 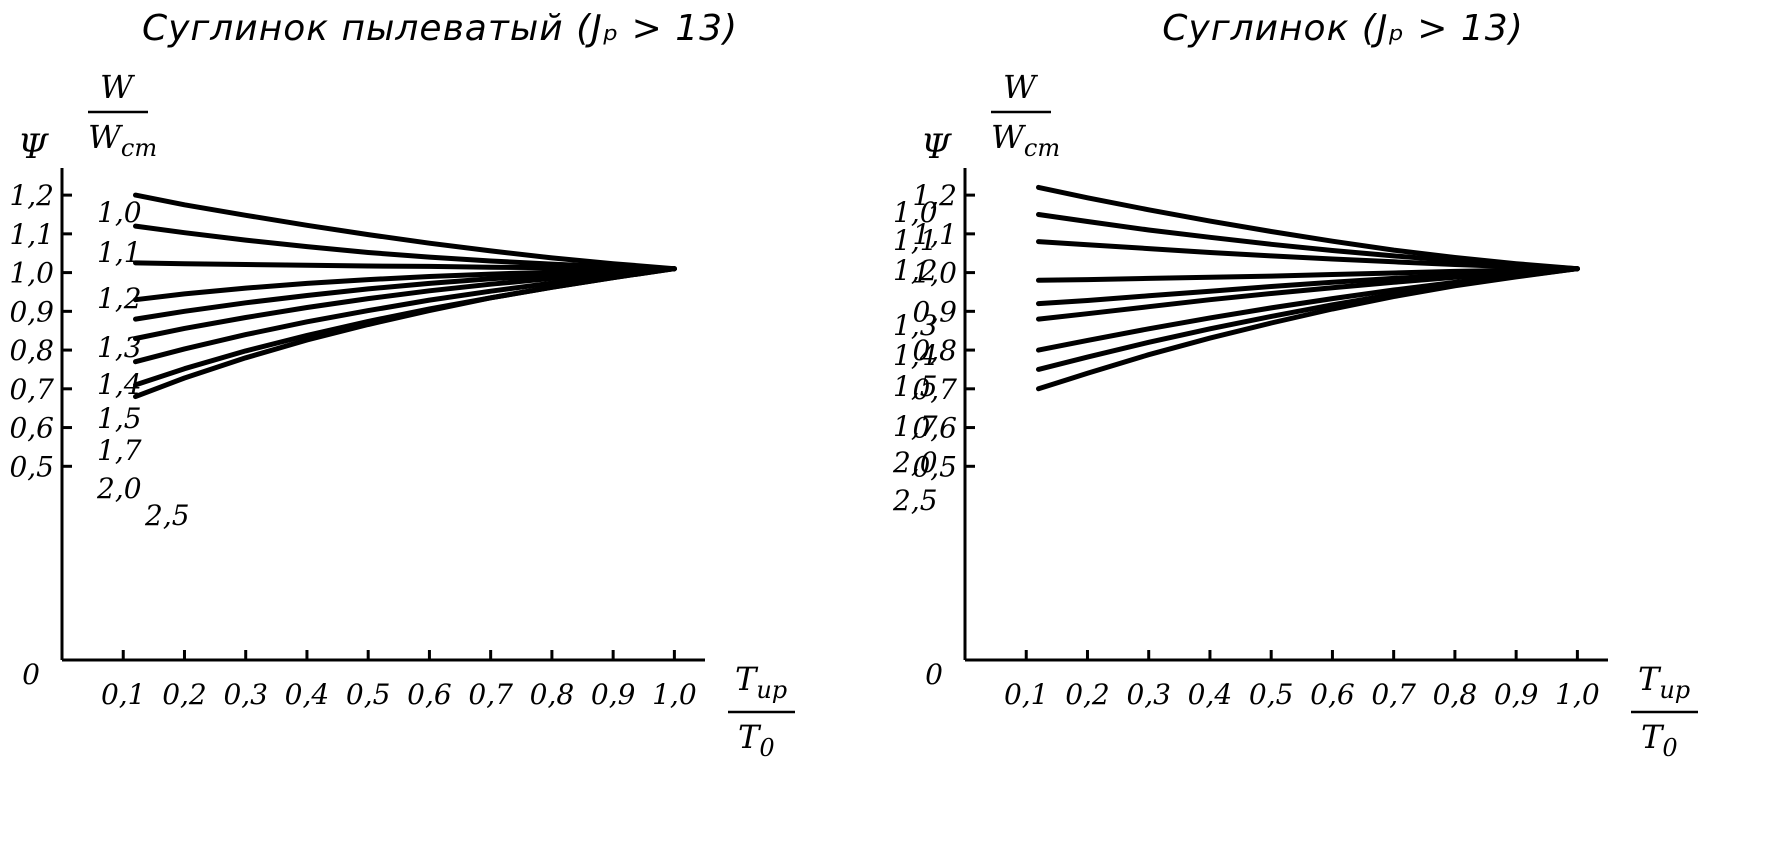 What do you see at coordinates (1343, 28) in the screenshot?
I see `chart-title: Суглинок (Jₚ > 13)` at bounding box center [1343, 28].